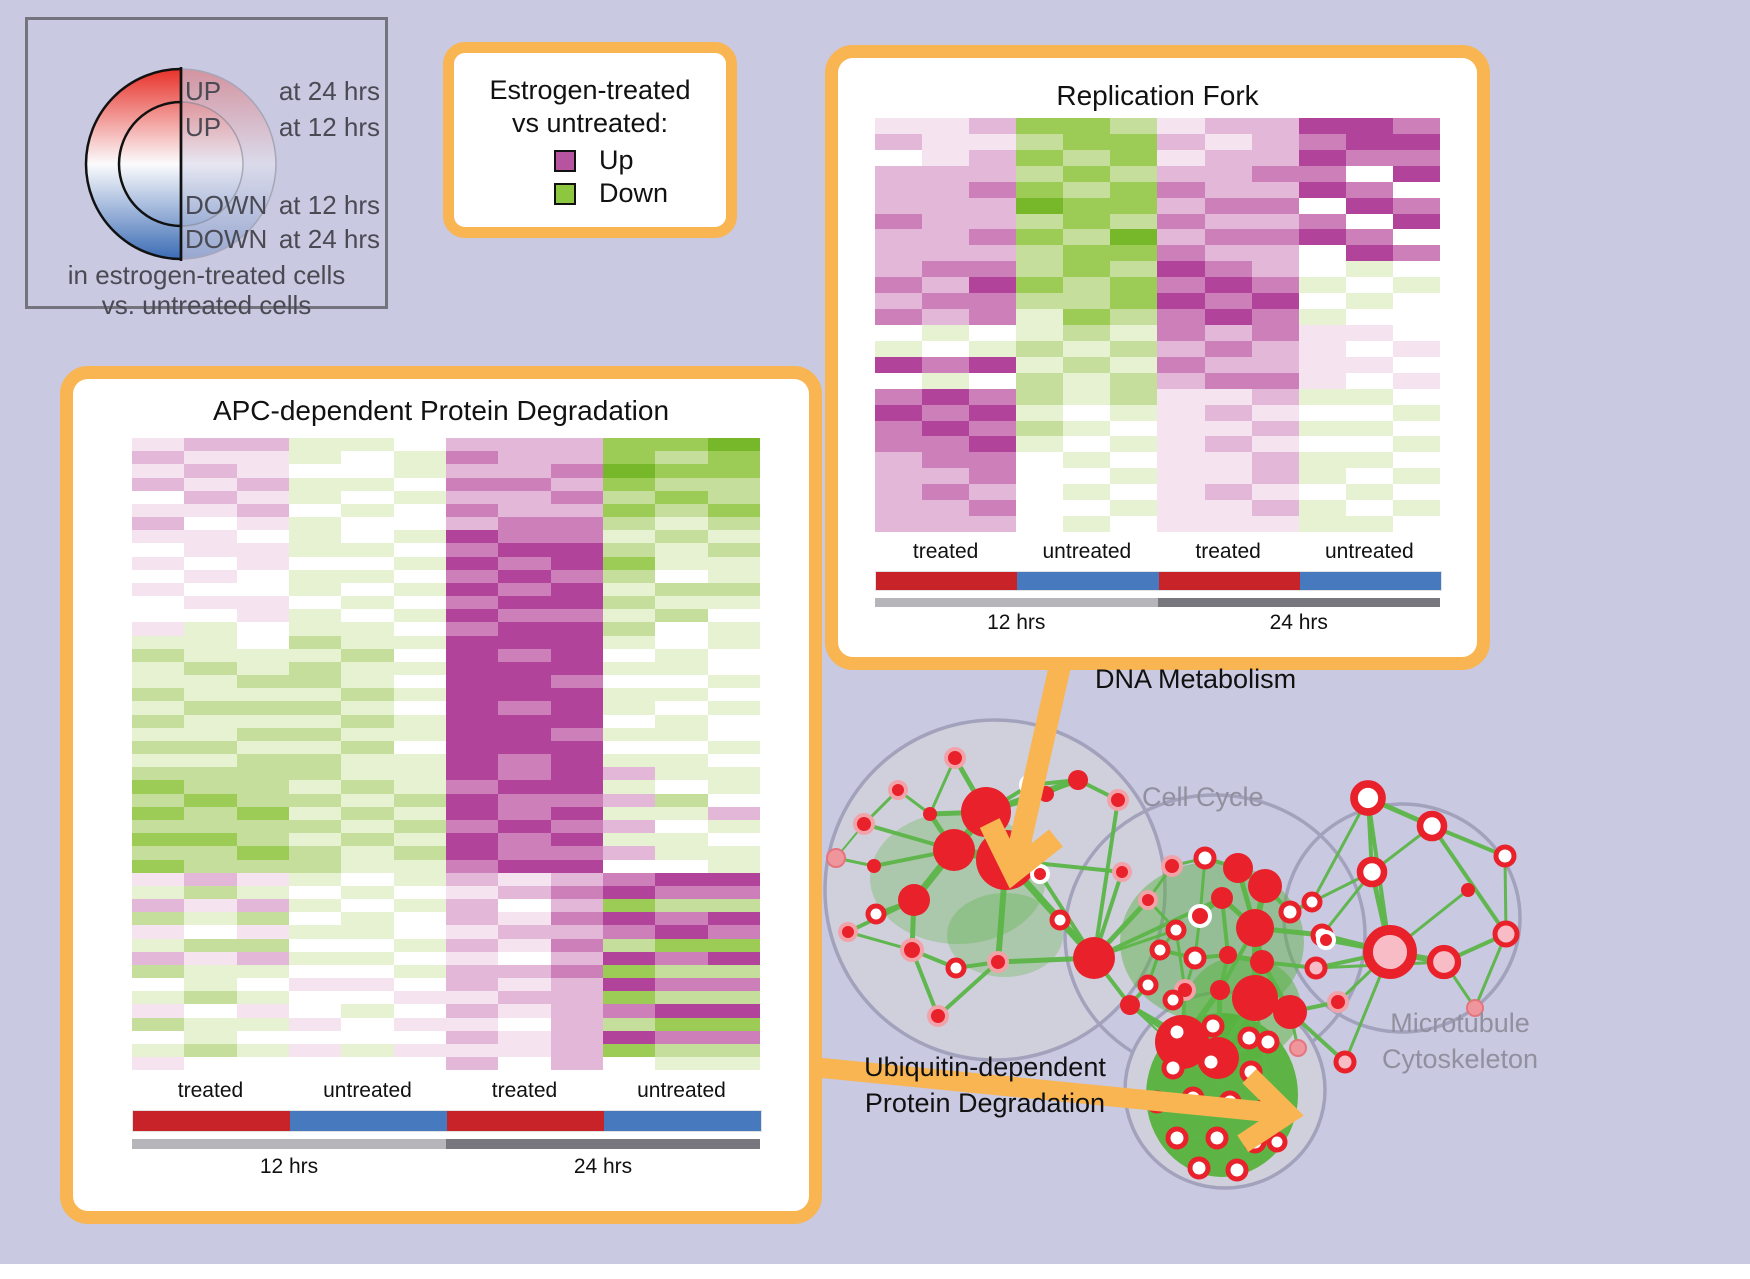  What do you see at coordinates (590, 90) in the screenshot?
I see `estrogen-legend-title-line1: Estrogen-treated` at bounding box center [590, 90].